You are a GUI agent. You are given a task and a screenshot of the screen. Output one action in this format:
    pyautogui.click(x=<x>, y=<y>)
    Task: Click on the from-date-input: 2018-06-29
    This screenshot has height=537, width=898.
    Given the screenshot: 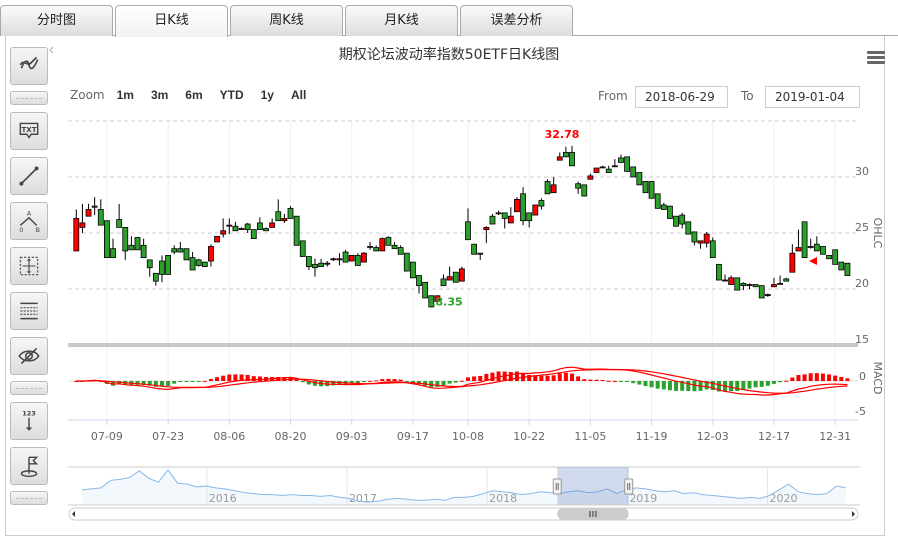 What is the action you would take?
    pyautogui.click(x=681, y=97)
    